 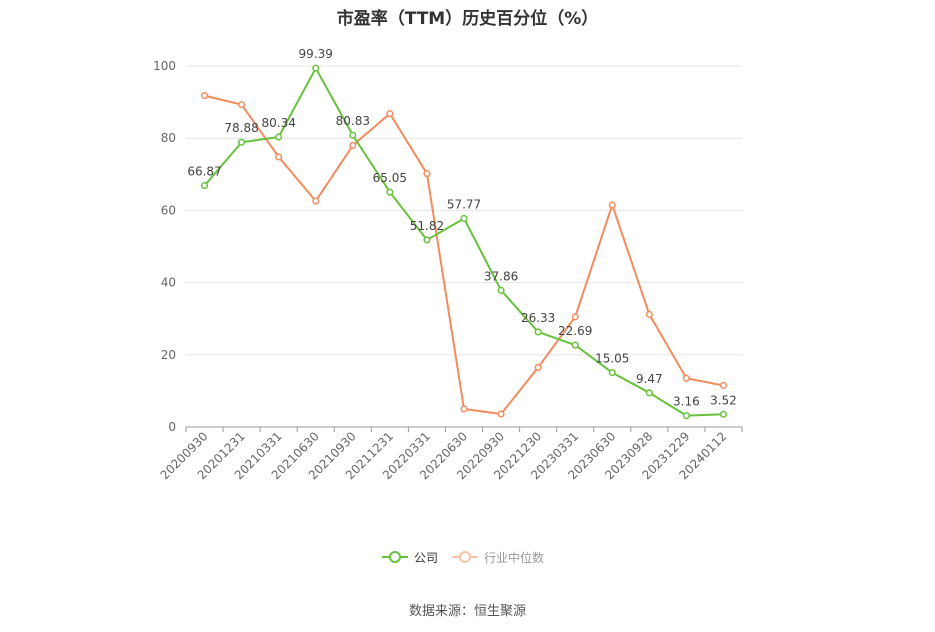 I want to click on data-label: 15.05, so click(x=612, y=359).